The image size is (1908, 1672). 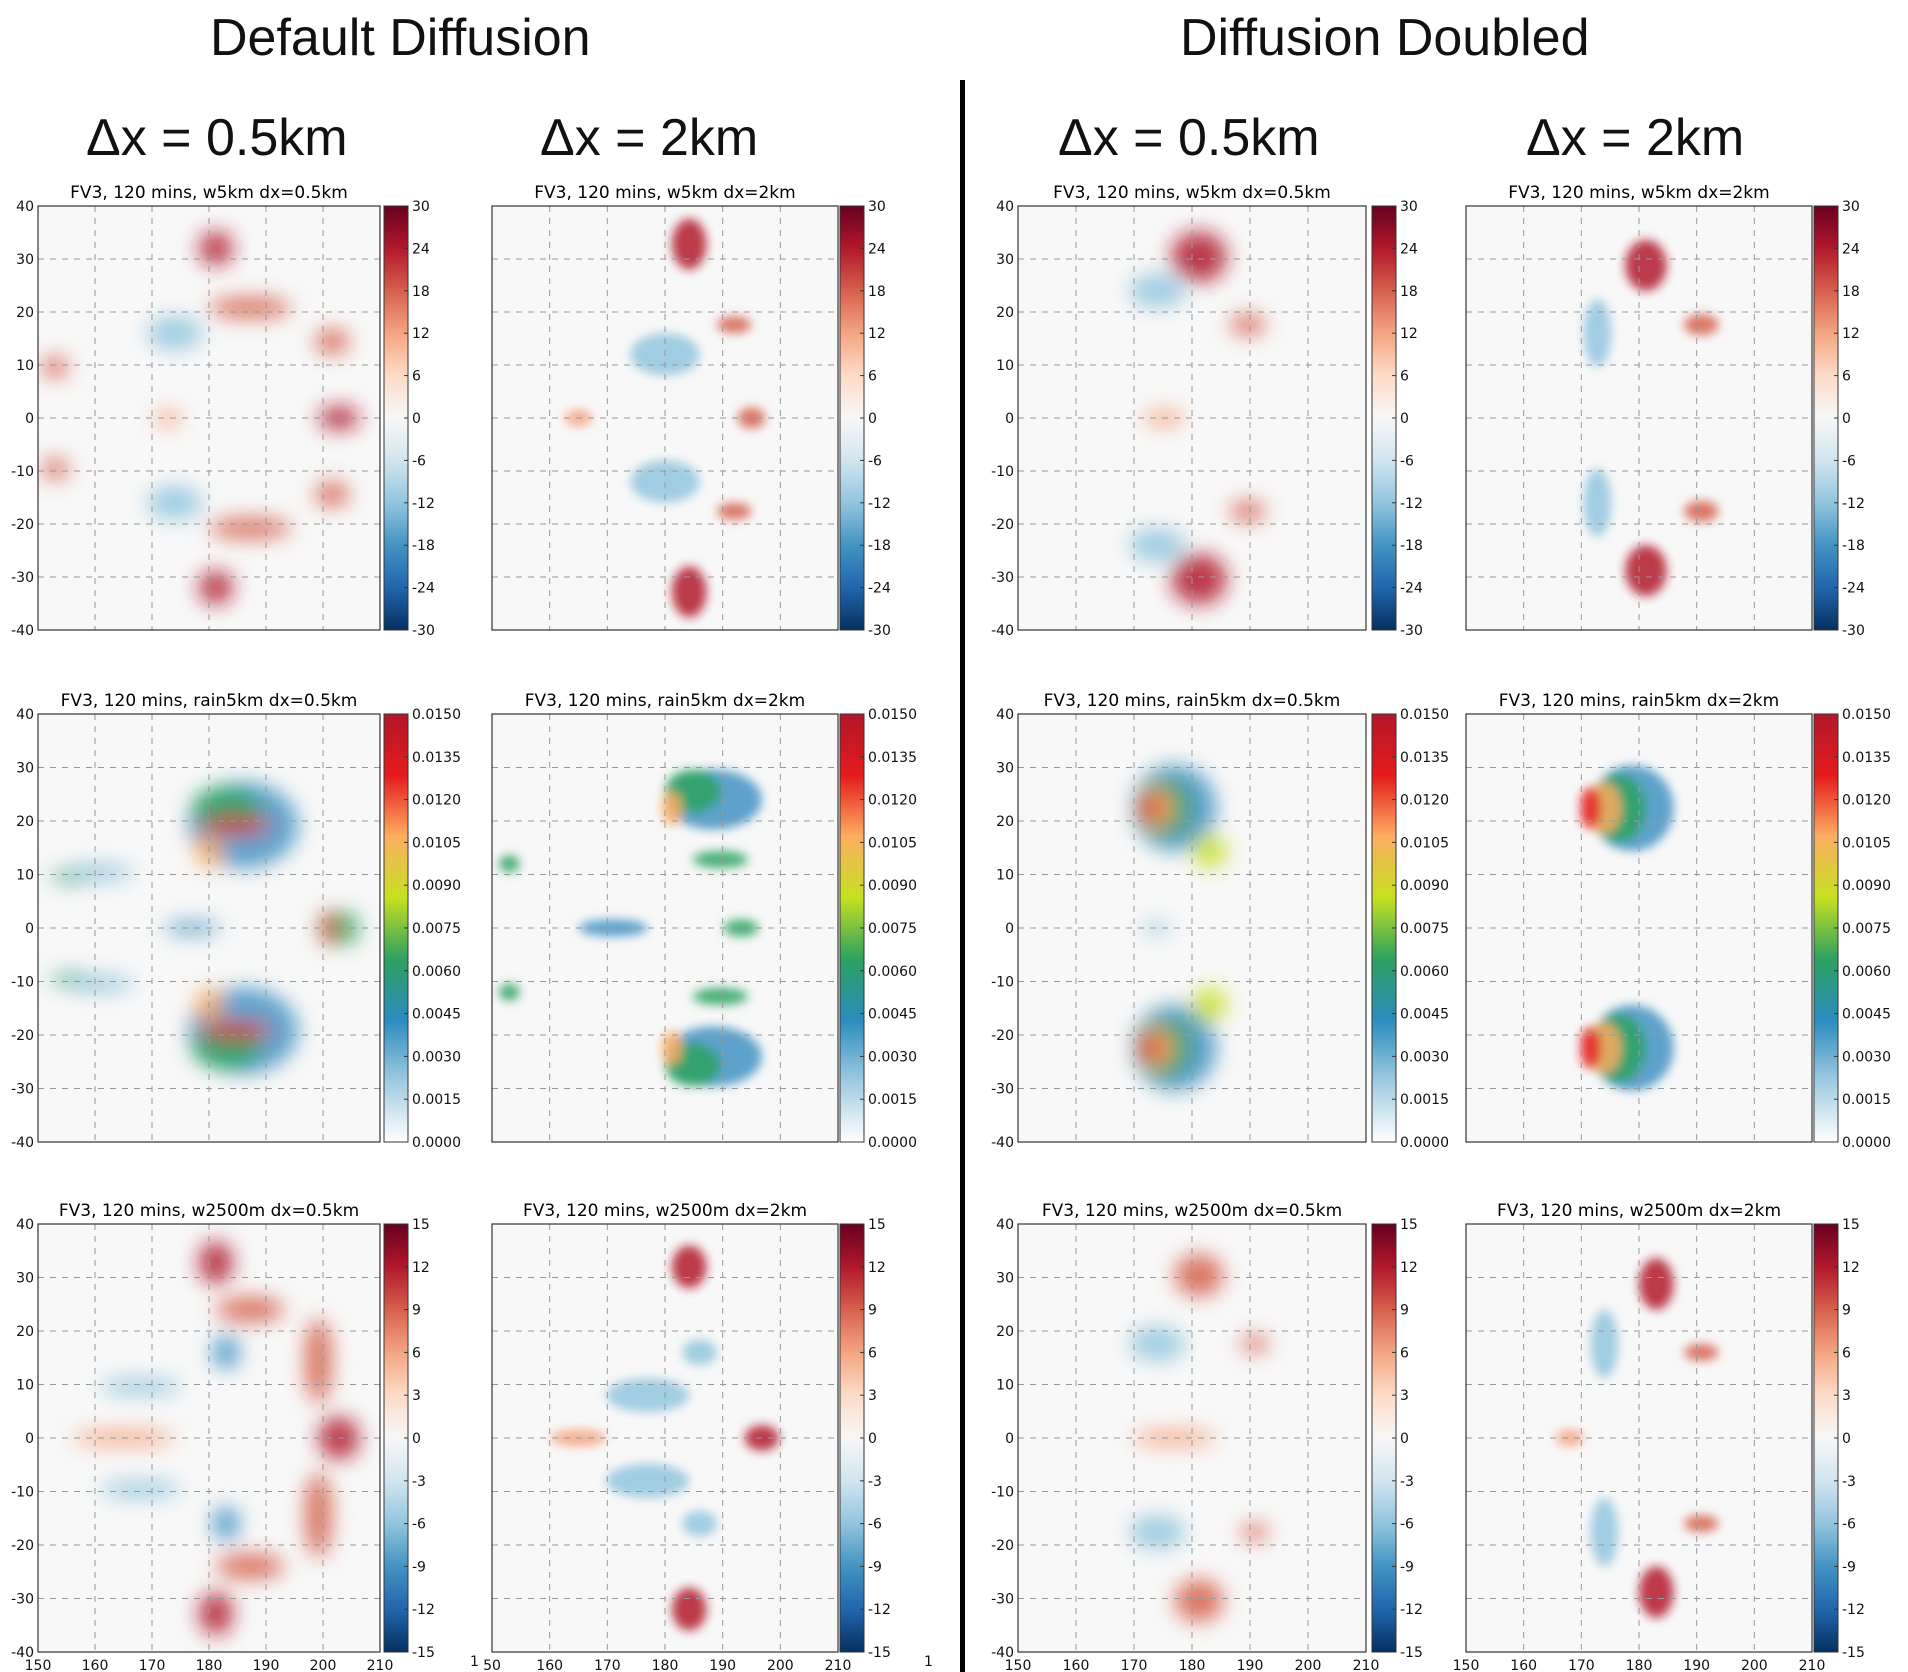 What do you see at coordinates (665, 1665) in the screenshot?
I see `x-tick-label: 180` at bounding box center [665, 1665].